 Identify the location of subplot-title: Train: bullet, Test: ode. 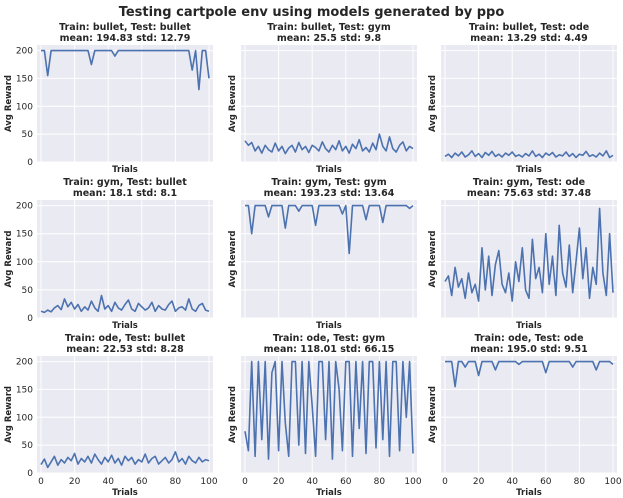
(529, 27).